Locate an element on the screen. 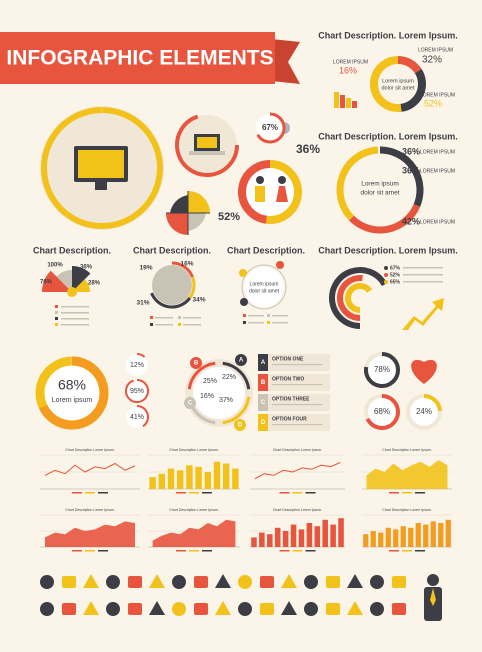 This screenshot has width=482, height=652. hero-ring is located at coordinates (102, 168).